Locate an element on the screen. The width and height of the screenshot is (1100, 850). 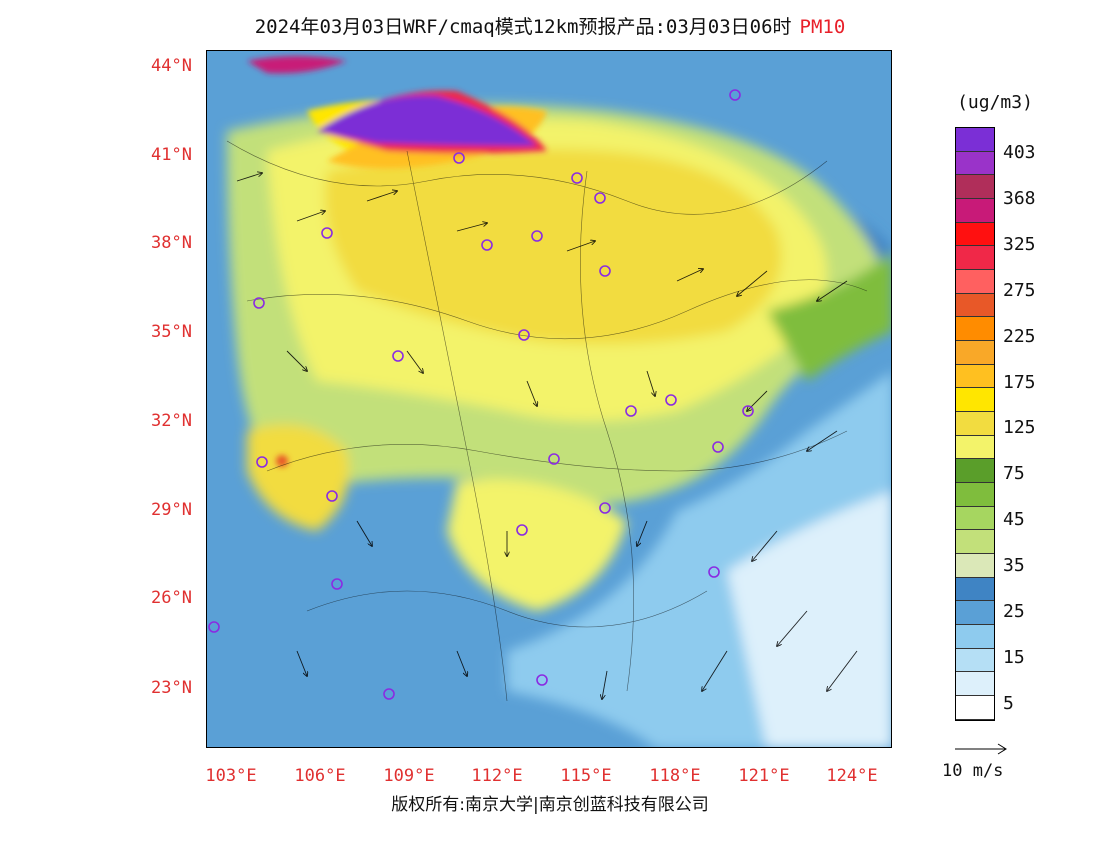
lat-label: 32°N is located at coordinates (171, 421).